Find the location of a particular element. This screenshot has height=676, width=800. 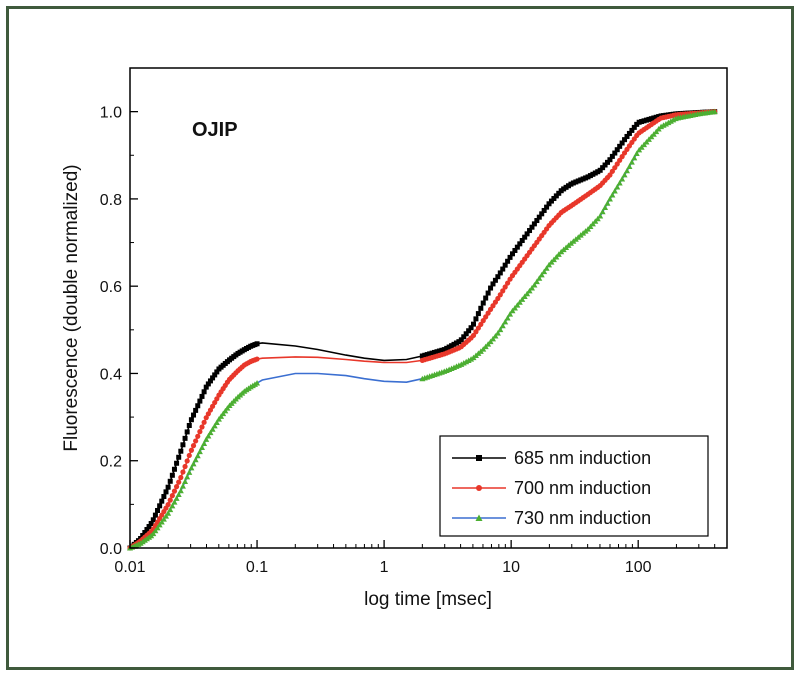

y-axis-title: Fluorescence (double normalized) is located at coordinates (71, 307).